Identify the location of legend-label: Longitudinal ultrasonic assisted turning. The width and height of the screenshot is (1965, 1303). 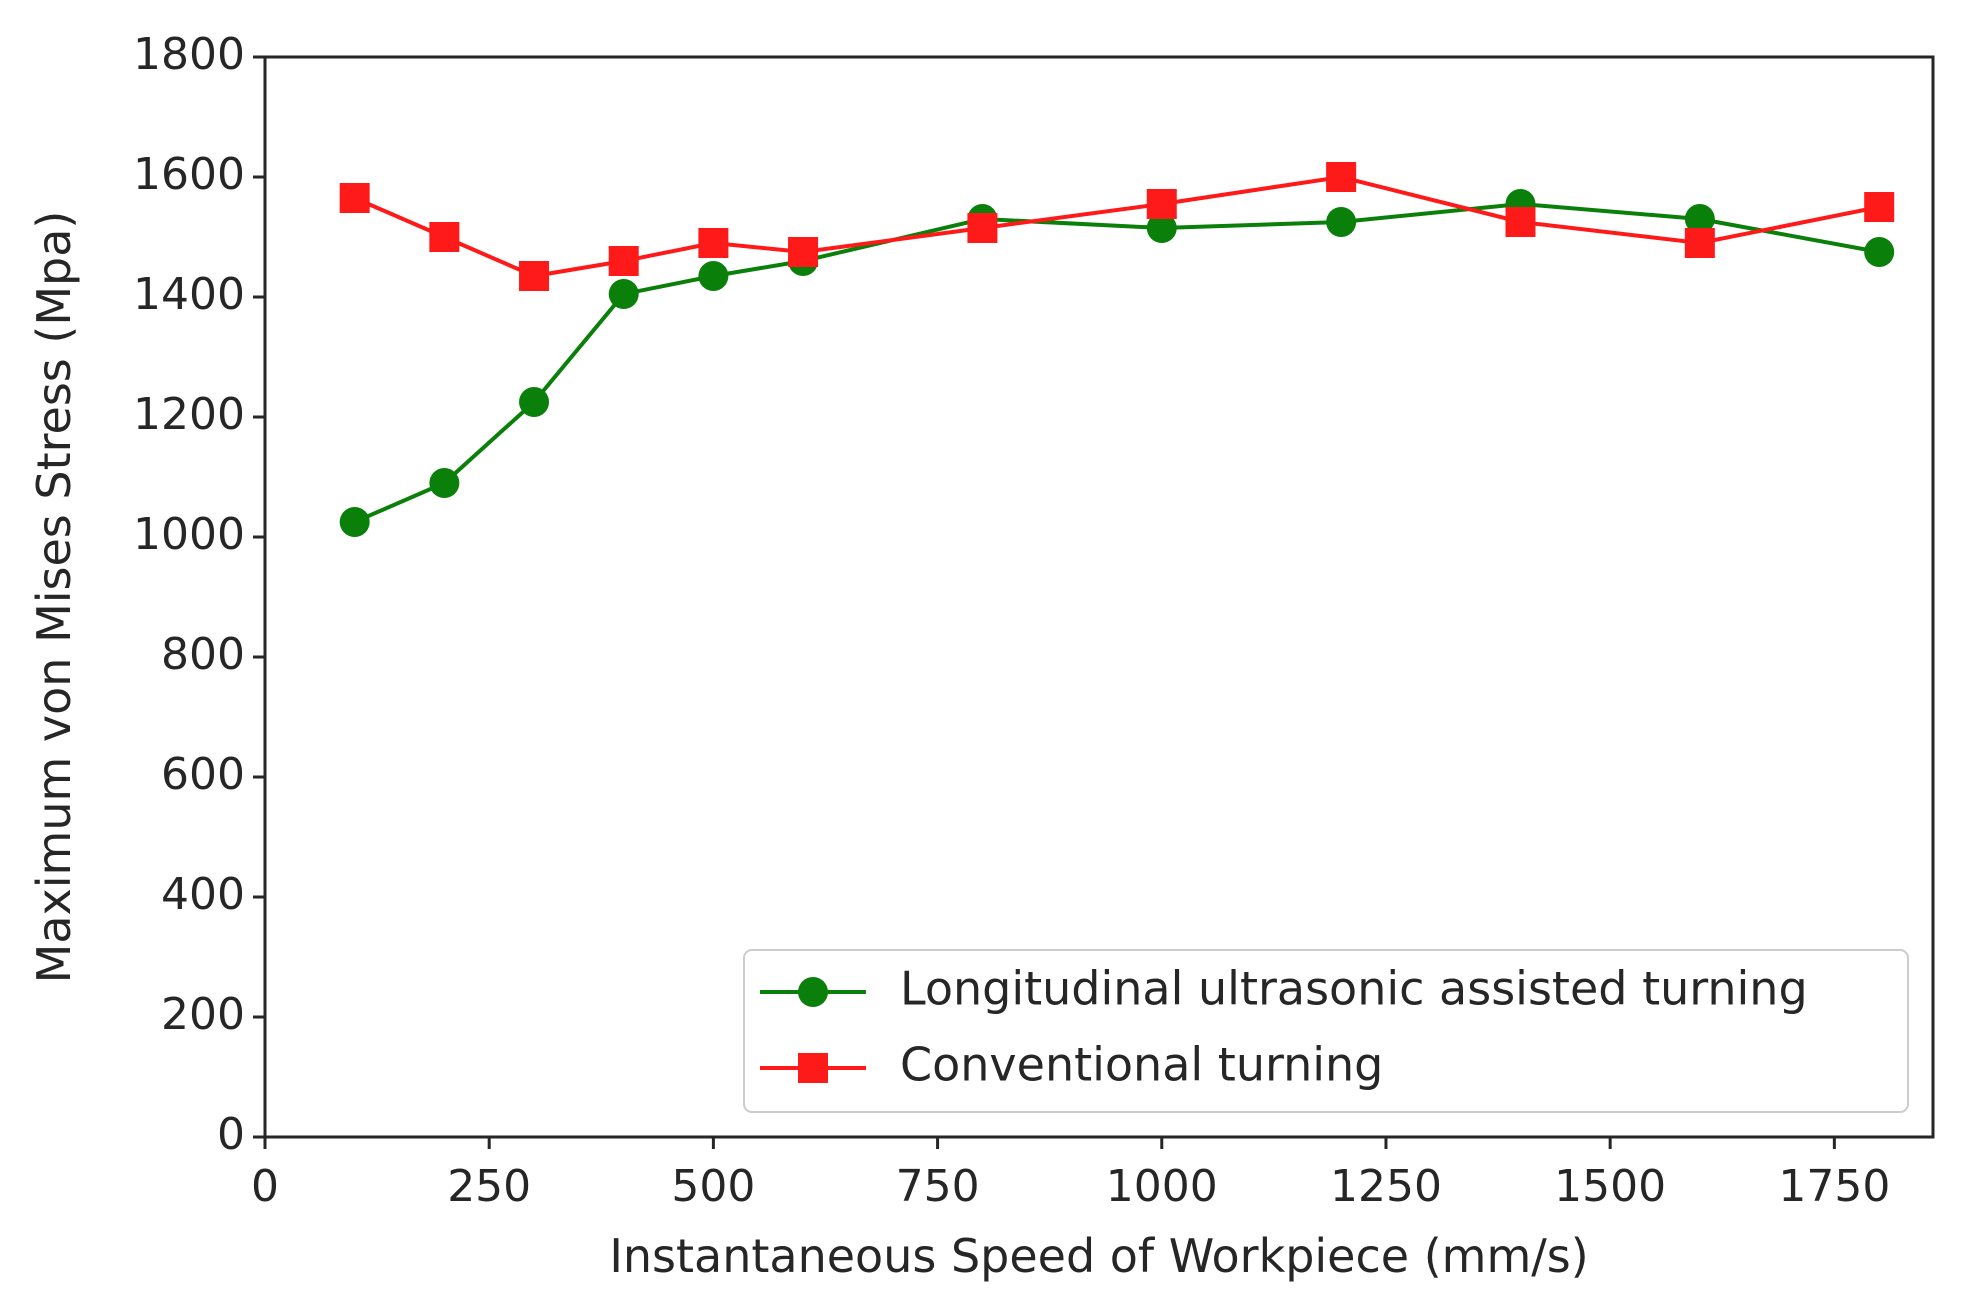
(1354, 989).